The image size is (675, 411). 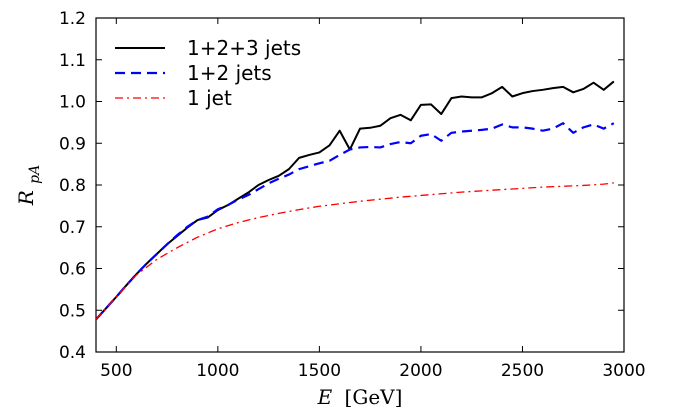 I want to click on y-axis-label-subscript: pA, so click(x=35, y=174).